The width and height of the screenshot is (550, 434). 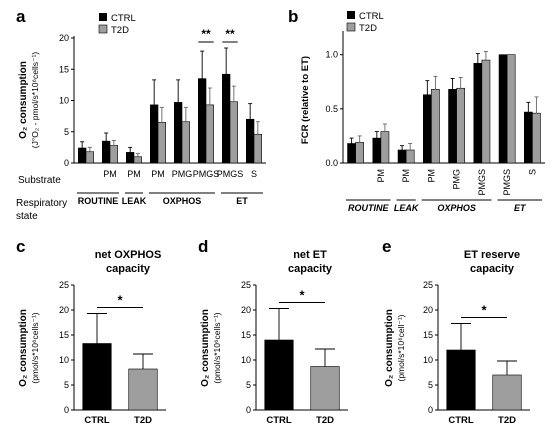 What do you see at coordinates (134, 174) in the screenshot?
I see `panel-a-xtick-label: PM` at bounding box center [134, 174].